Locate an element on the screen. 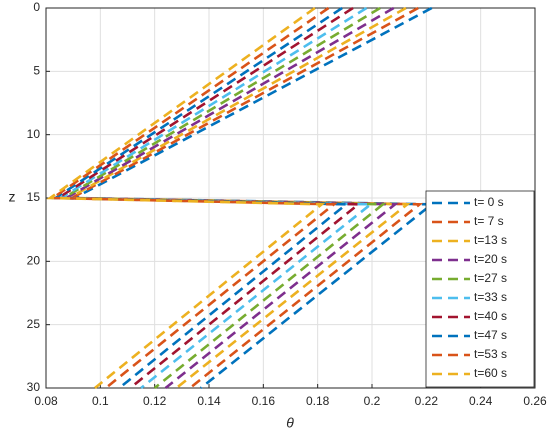  legend-label: t=33 s is located at coordinates (490, 297).